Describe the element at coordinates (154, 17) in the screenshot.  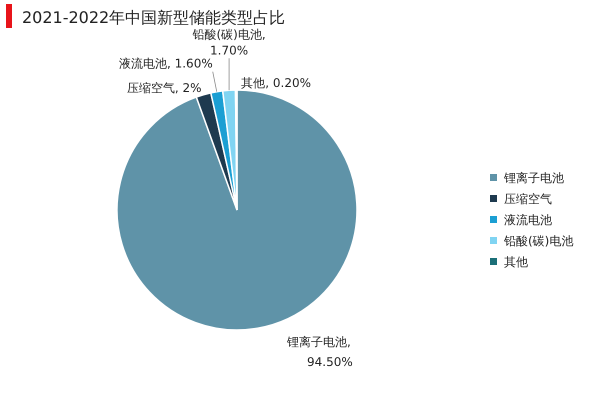
I see `chart-title: 2021-2022年中国新型储能类型占比` at that location.